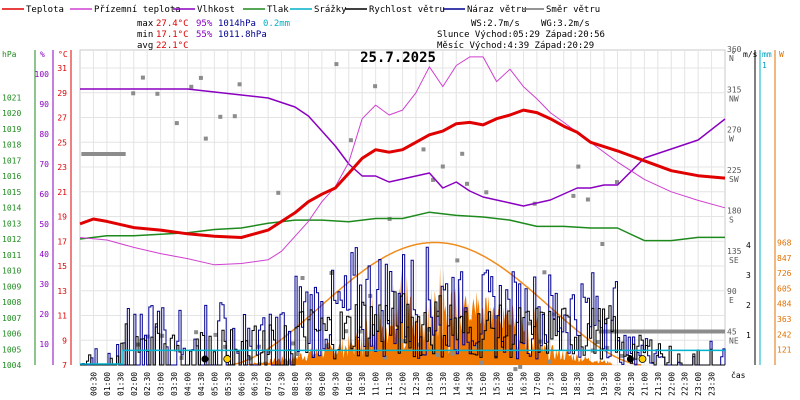  Describe the element at coordinates (748, 305) in the screenshot. I see `axis-tick-ms: 2` at that location.